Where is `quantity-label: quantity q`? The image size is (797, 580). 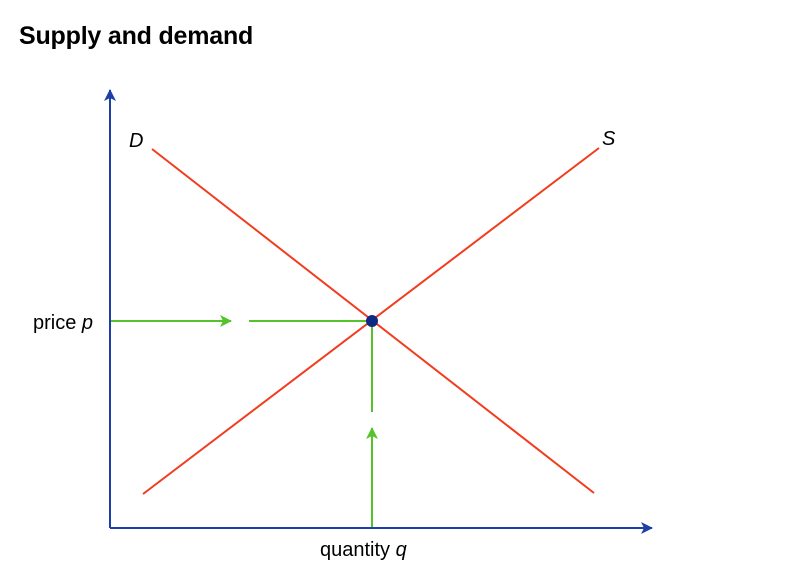
quantity-label: quantity q is located at coordinates (363, 550).